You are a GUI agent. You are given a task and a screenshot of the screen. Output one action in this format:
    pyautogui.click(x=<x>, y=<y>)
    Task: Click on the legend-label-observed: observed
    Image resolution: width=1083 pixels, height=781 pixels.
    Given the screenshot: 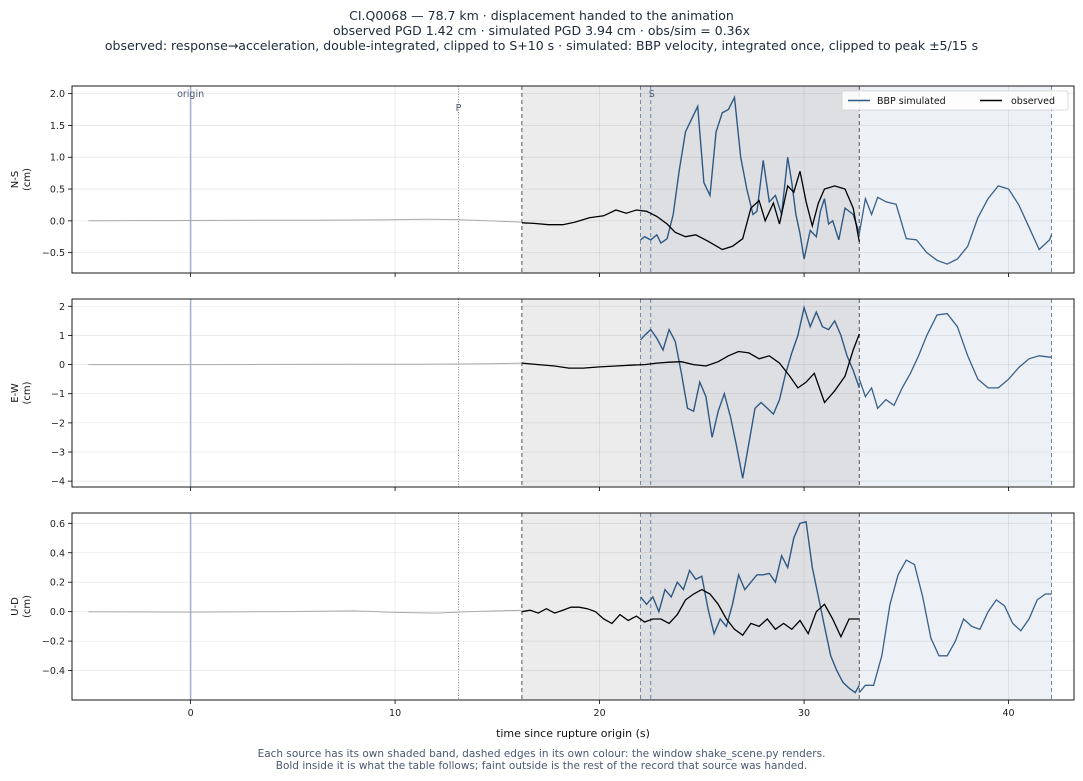 What is the action you would take?
    pyautogui.click(x=1033, y=101)
    